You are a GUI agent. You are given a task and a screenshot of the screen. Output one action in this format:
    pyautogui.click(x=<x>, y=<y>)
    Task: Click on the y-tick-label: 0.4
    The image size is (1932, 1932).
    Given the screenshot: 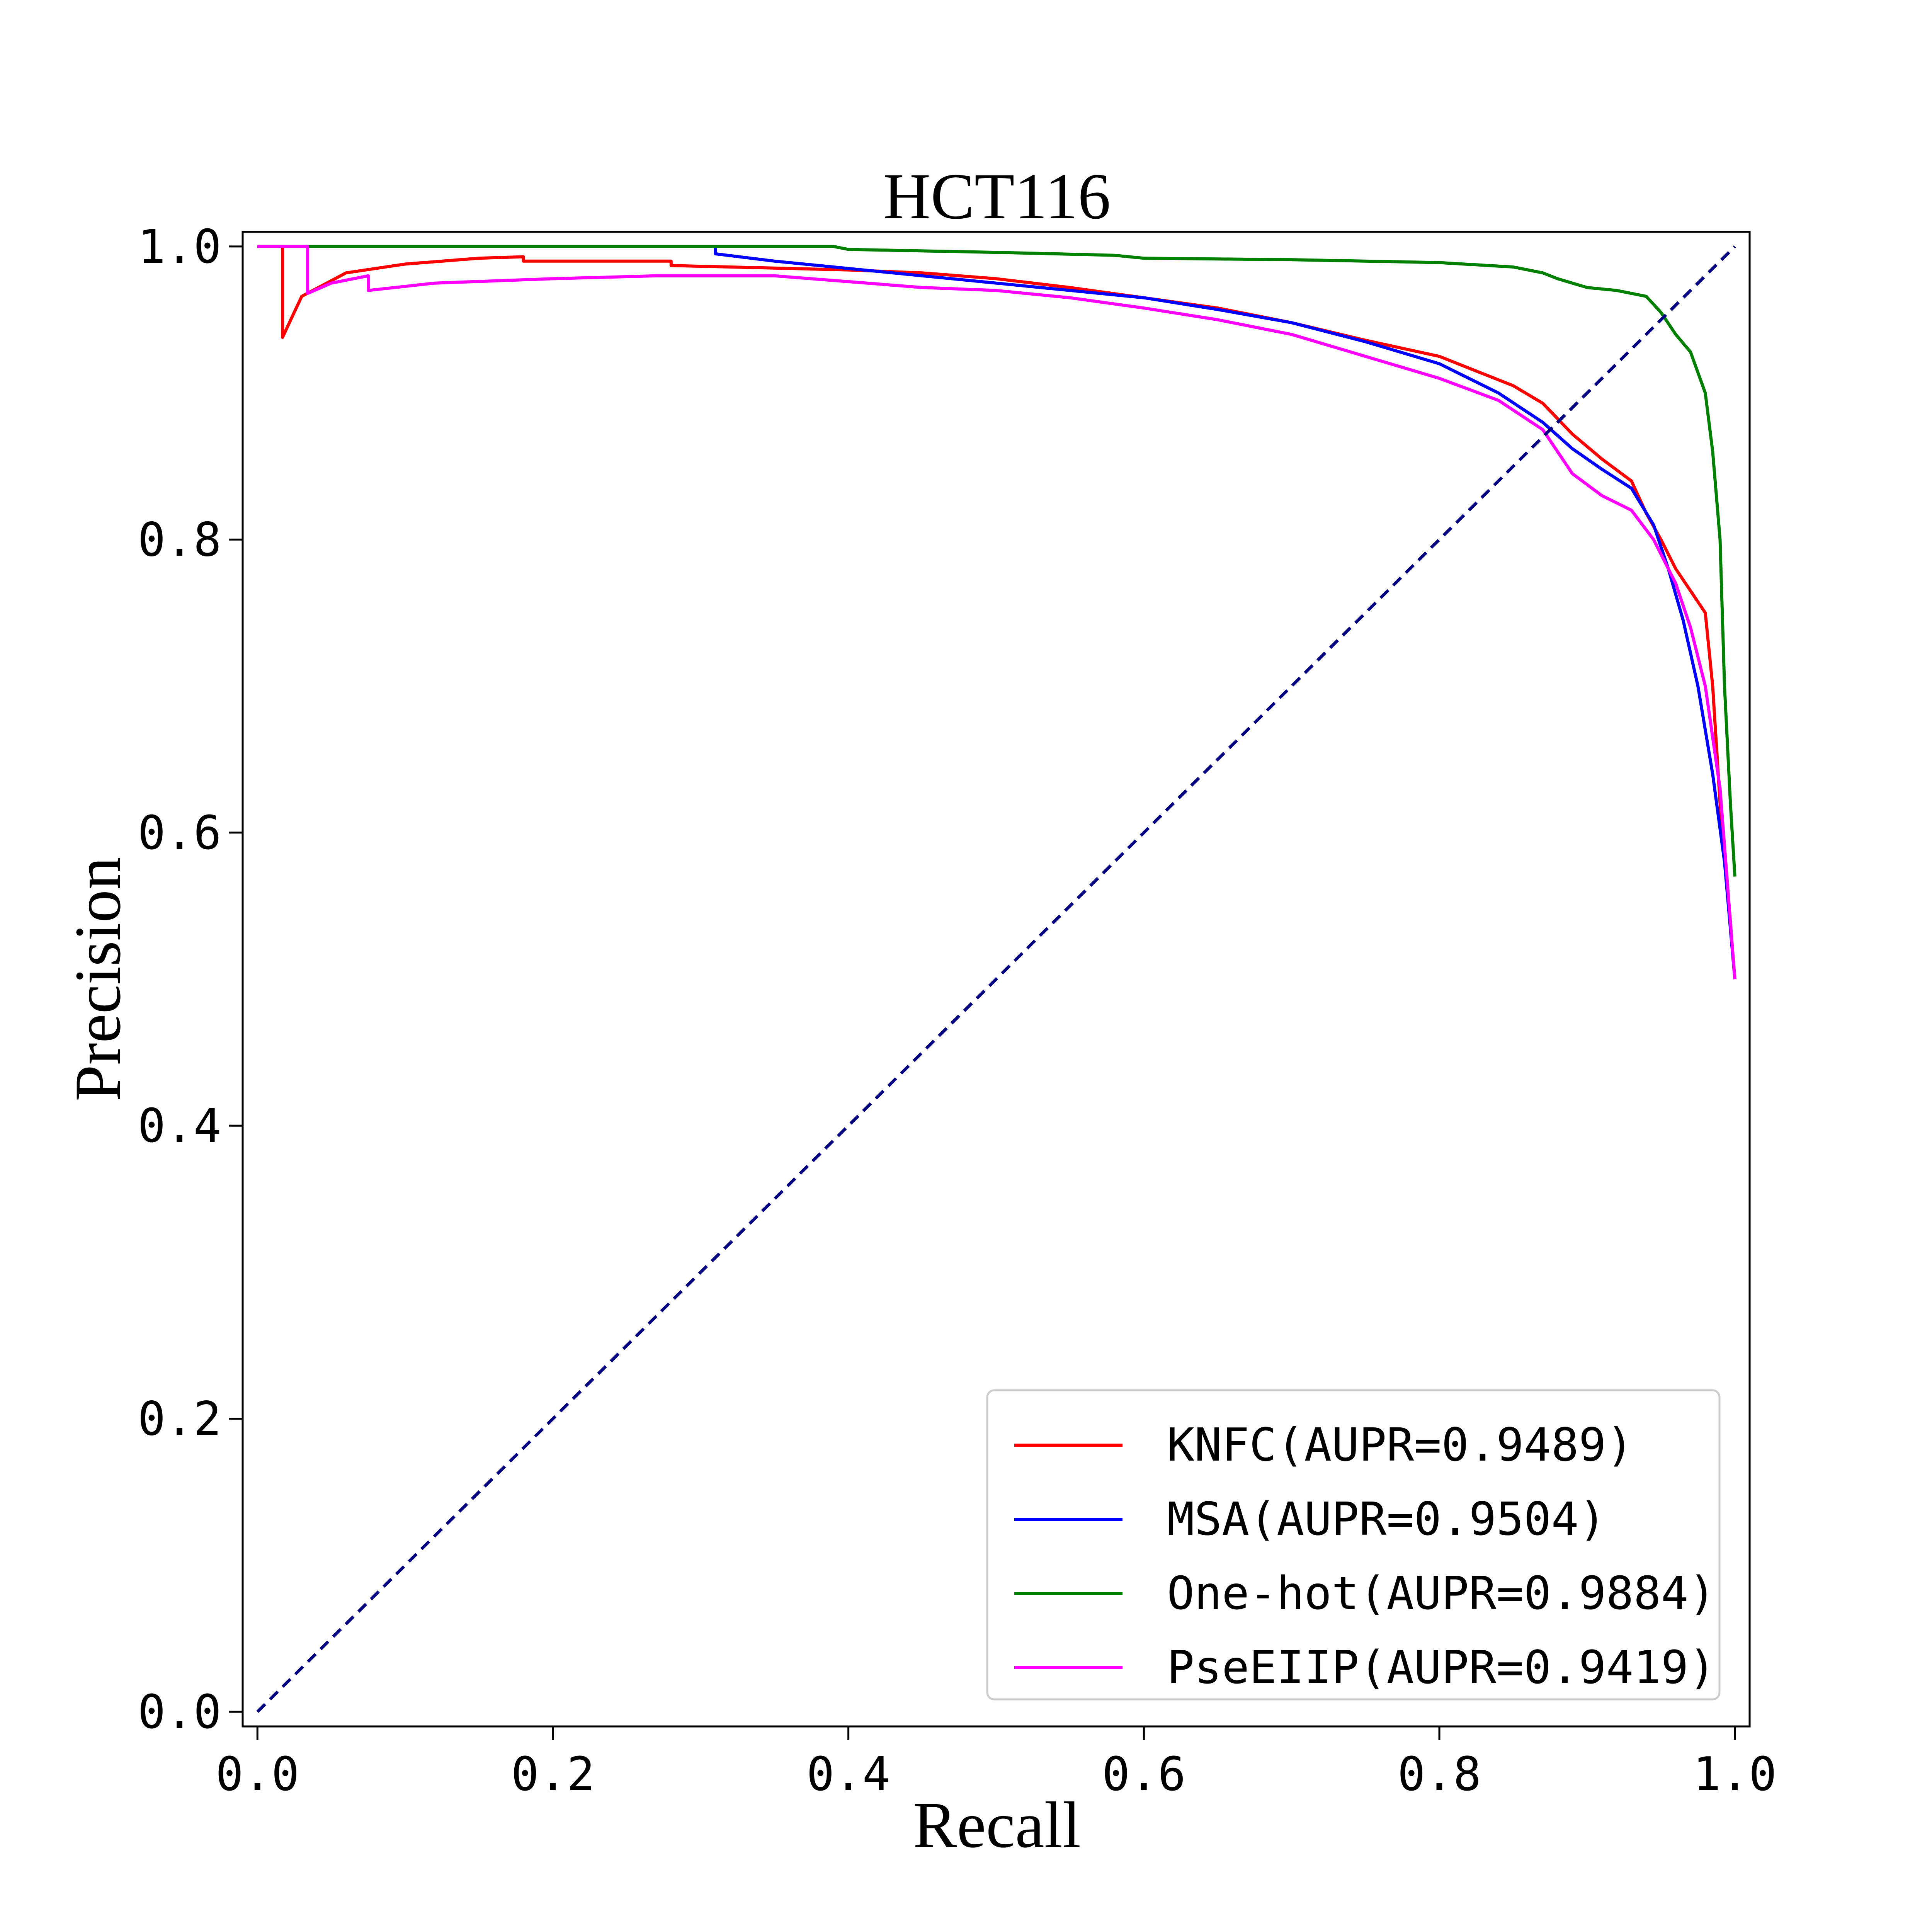 What is the action you would take?
    pyautogui.click(x=179, y=1126)
    